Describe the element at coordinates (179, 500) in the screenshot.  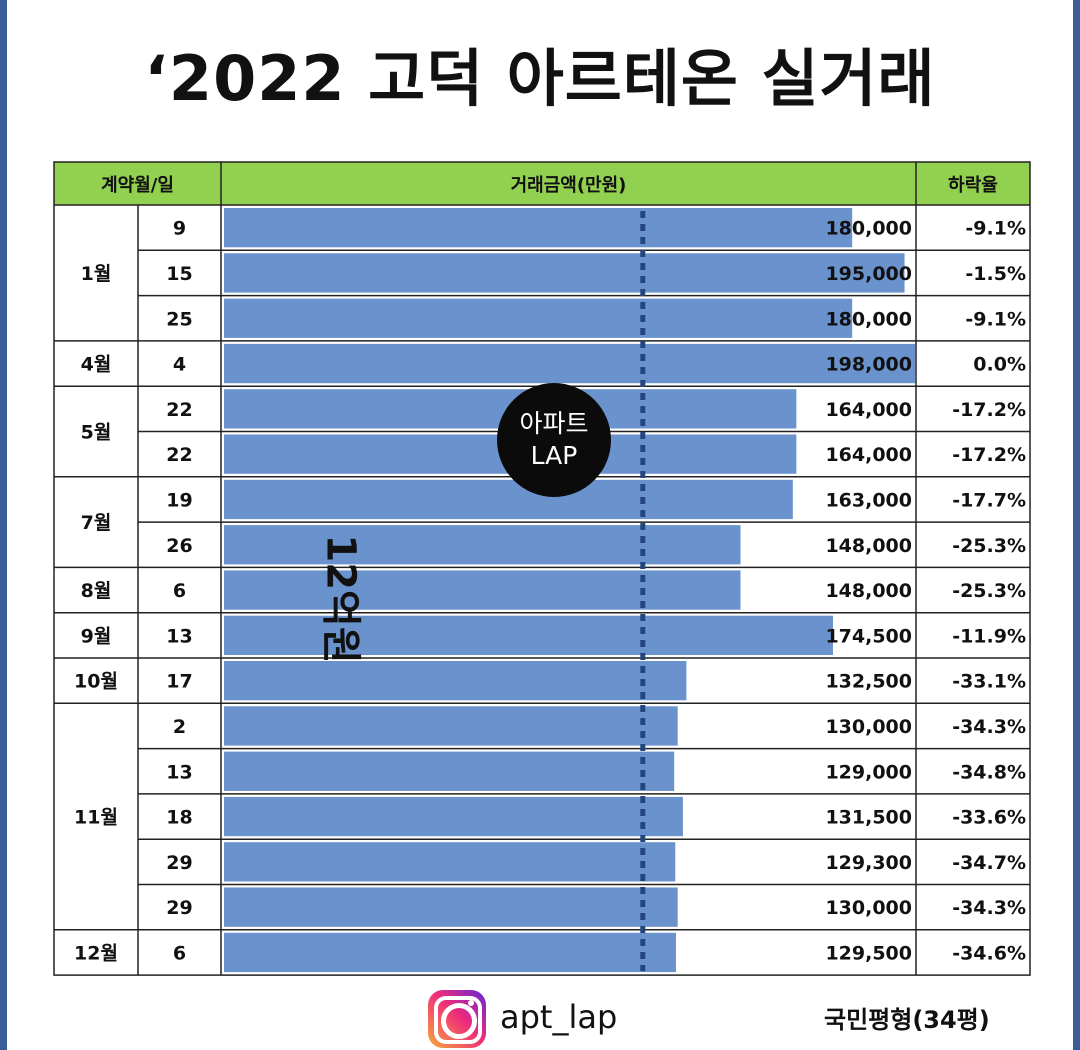
I see `day-label: 19` at that location.